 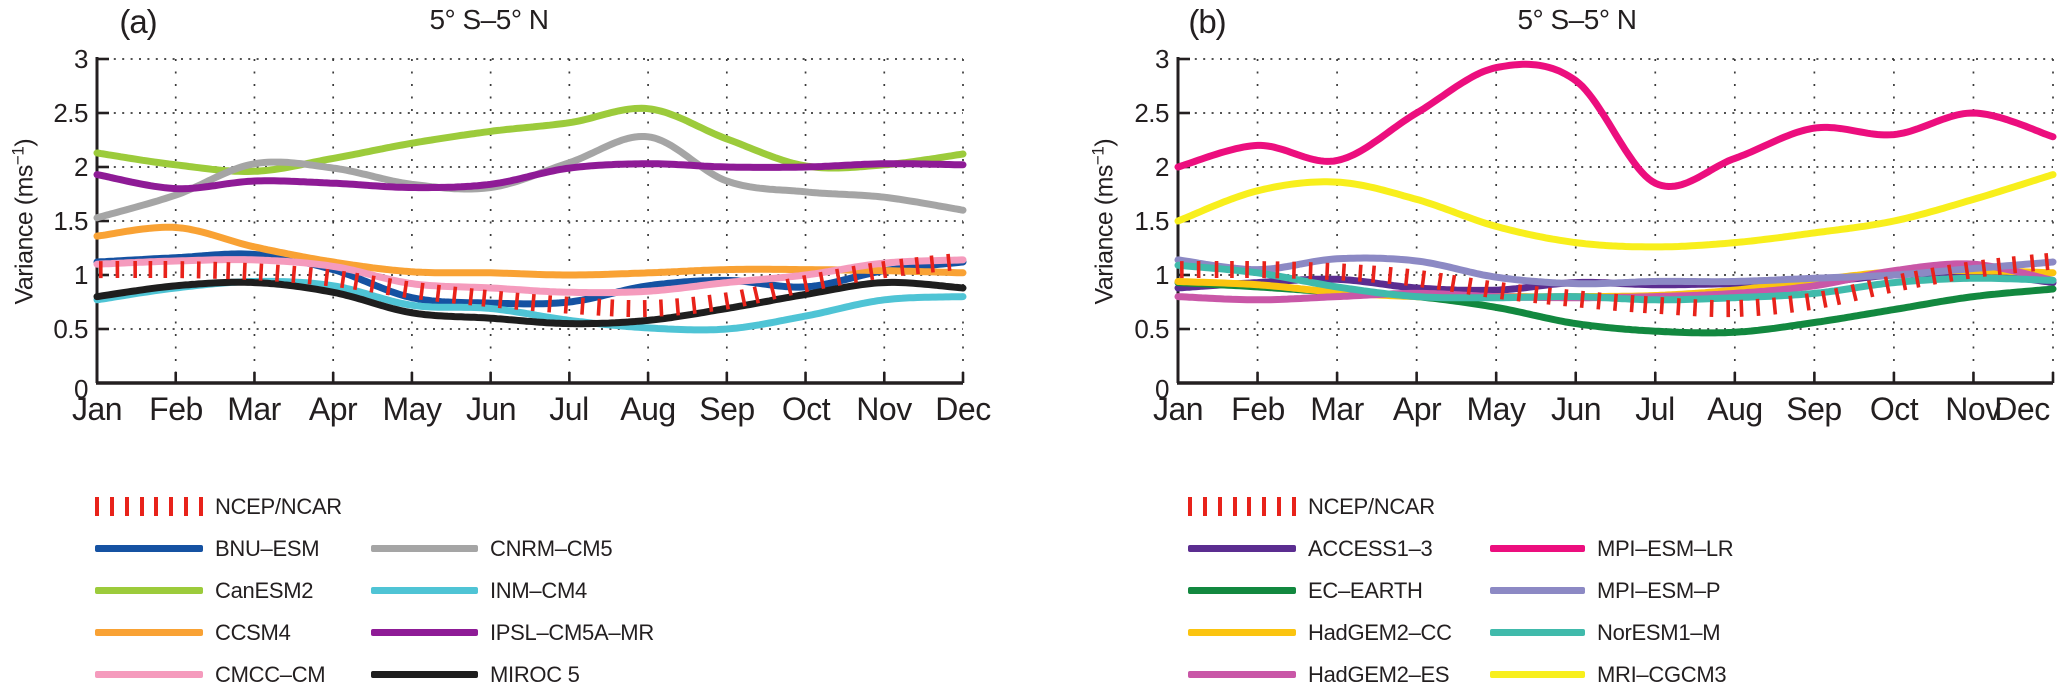 I want to click on legend-label: NCEP/NCAR, so click(x=278, y=506).